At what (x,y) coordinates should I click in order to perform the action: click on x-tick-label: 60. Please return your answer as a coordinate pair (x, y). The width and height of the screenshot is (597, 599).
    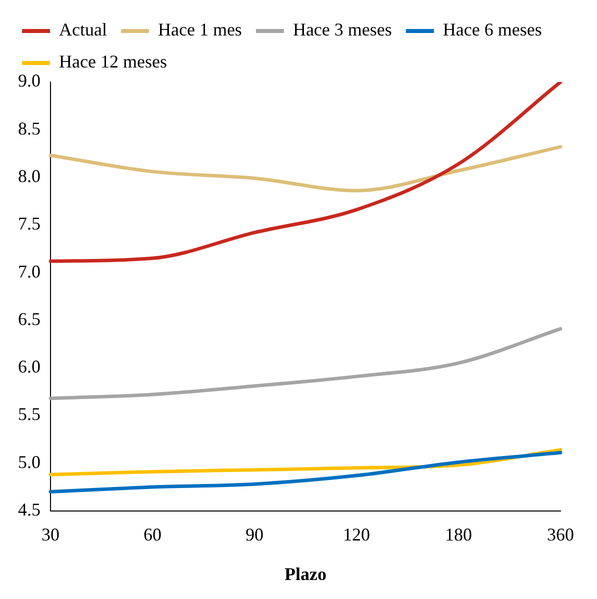
    Looking at the image, I should click on (153, 534).